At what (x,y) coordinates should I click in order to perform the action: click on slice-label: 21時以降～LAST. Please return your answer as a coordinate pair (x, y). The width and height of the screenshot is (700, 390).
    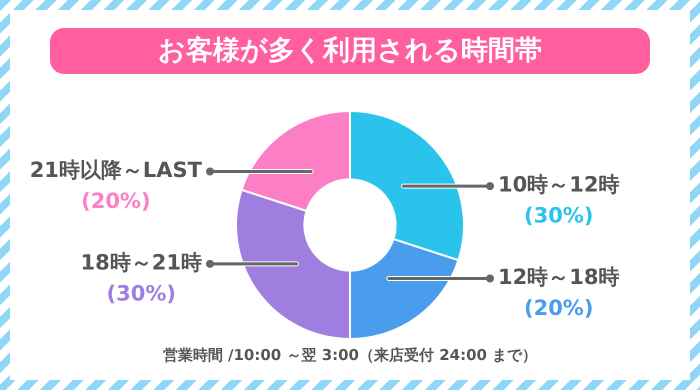
    Looking at the image, I should click on (116, 170).